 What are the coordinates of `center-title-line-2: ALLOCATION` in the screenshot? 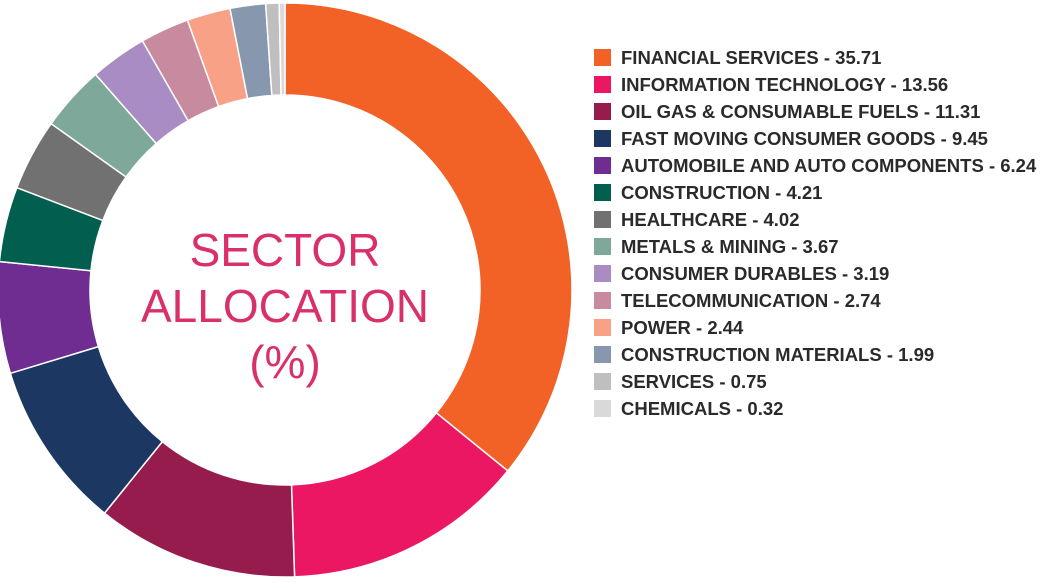 It's located at (285, 306).